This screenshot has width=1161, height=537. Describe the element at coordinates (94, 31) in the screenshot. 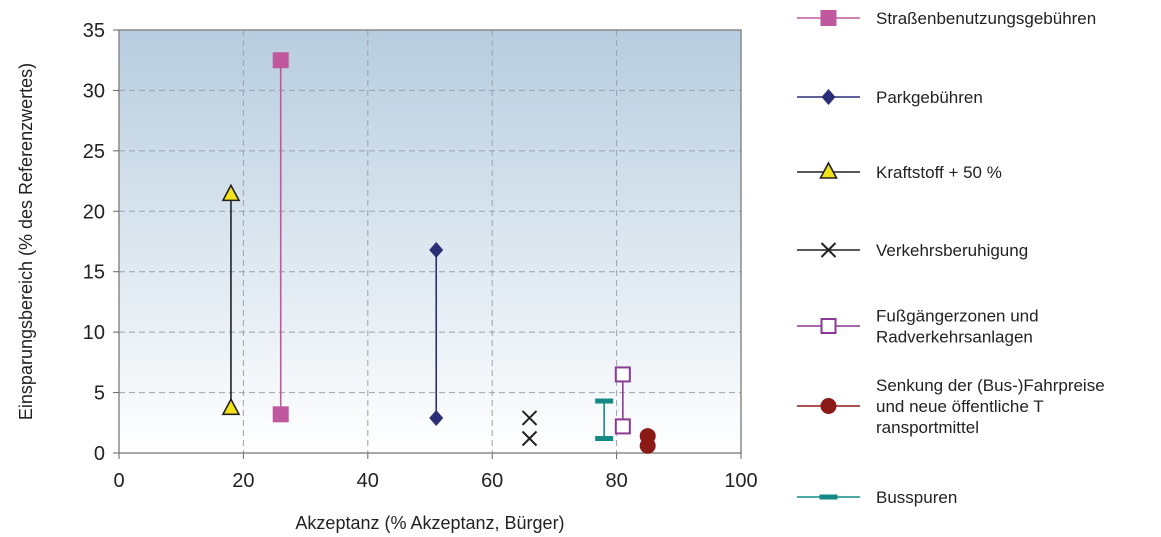

I see `y-tick-label: 35` at that location.